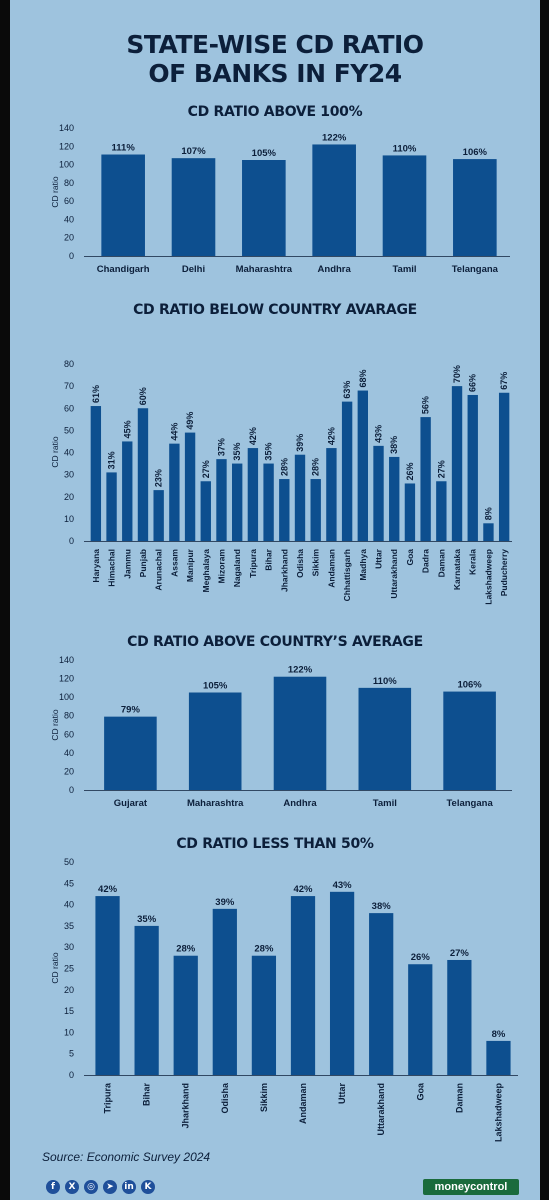  Describe the element at coordinates (441, 563) in the screenshot. I see `category-label: Daman` at that location.